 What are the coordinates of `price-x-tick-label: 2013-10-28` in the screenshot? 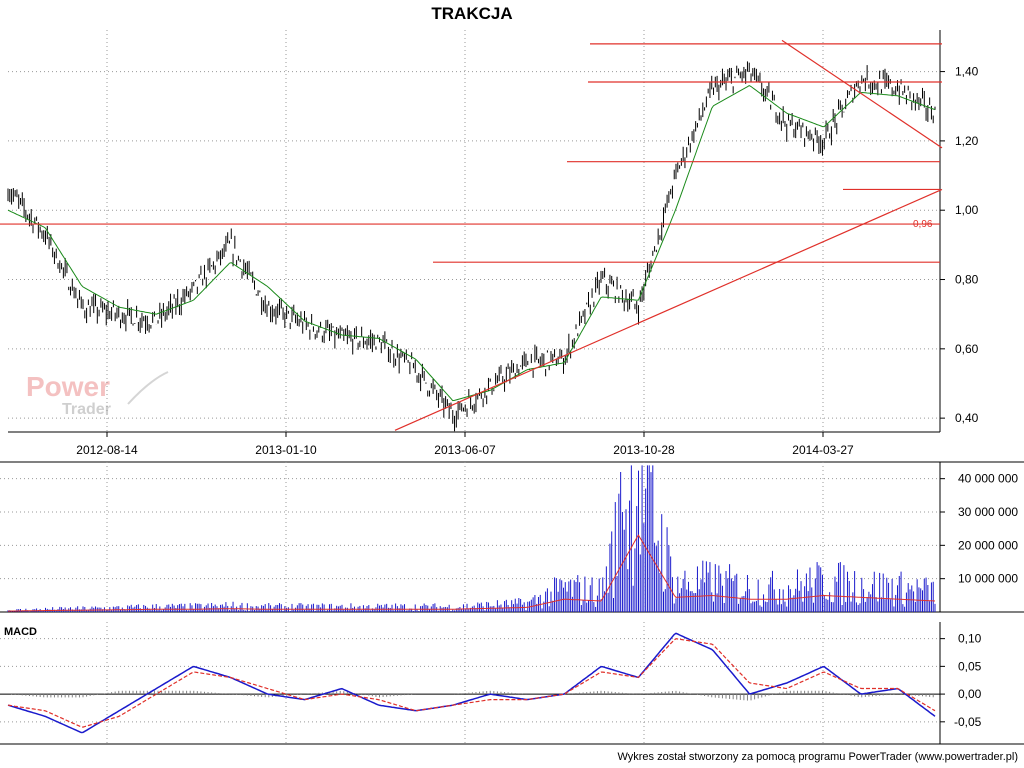 It's located at (644, 450).